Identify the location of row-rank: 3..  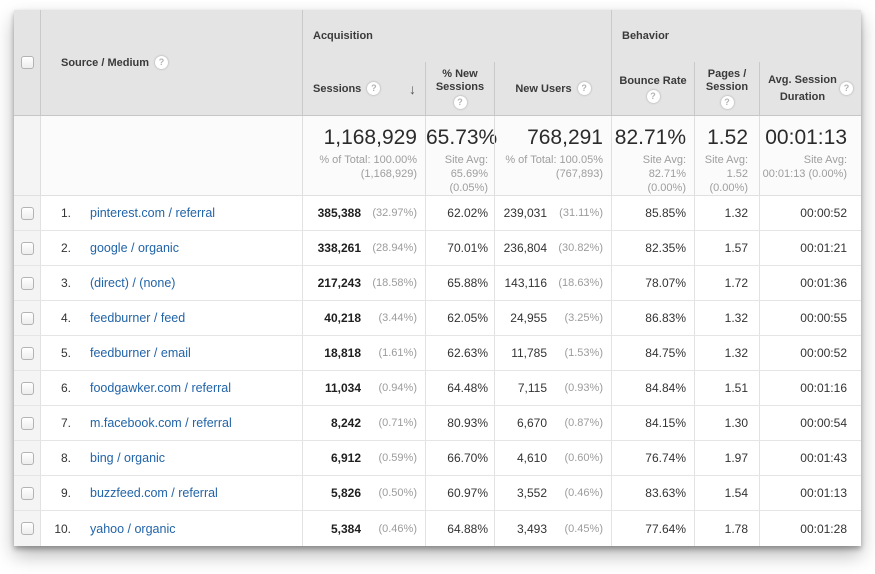
(65, 283).